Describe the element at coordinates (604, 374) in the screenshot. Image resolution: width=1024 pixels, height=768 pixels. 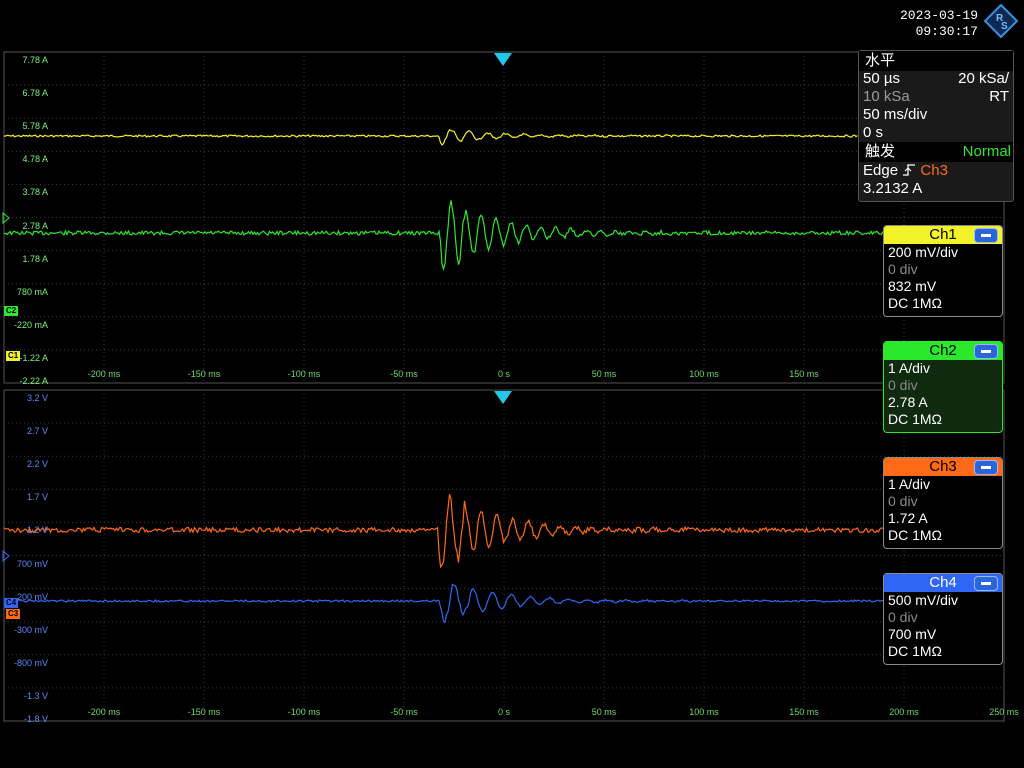
I see `top-x-label: 50 ms` at that location.